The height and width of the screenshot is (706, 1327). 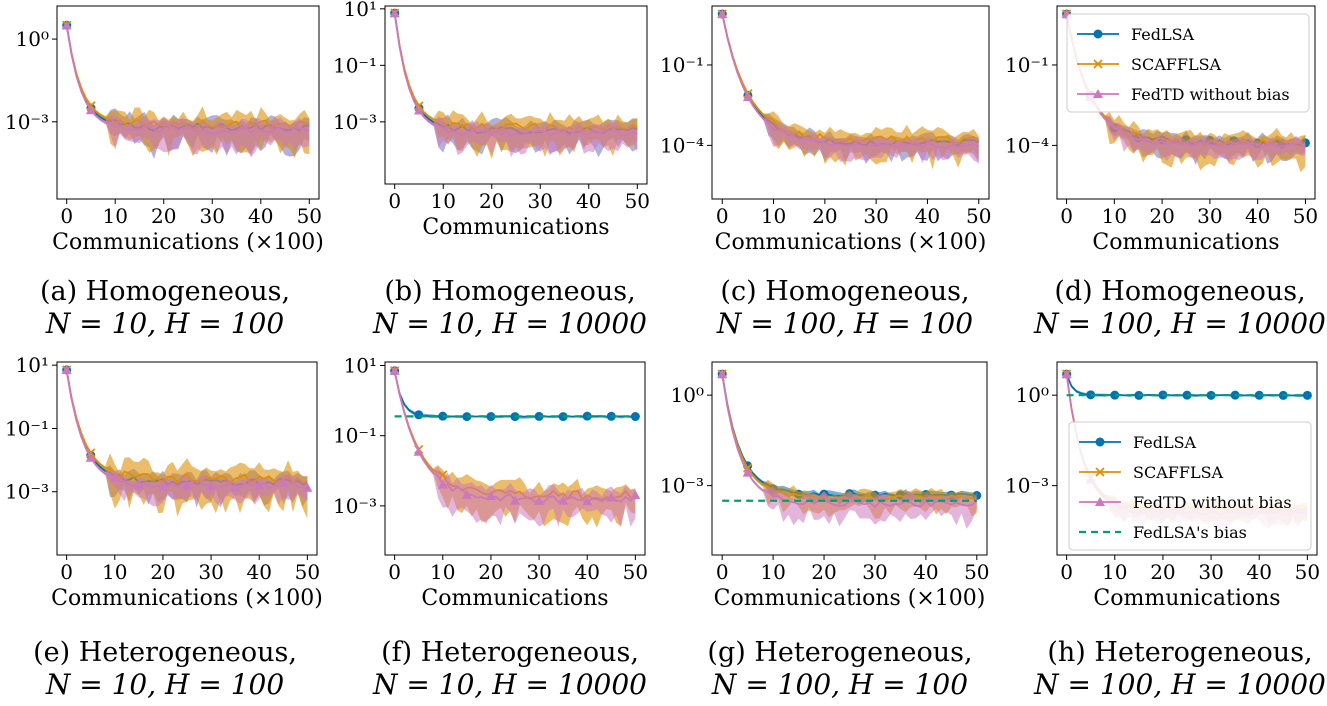 What do you see at coordinates (1165, 442) in the screenshot?
I see `legend-label: FedLSA` at bounding box center [1165, 442].